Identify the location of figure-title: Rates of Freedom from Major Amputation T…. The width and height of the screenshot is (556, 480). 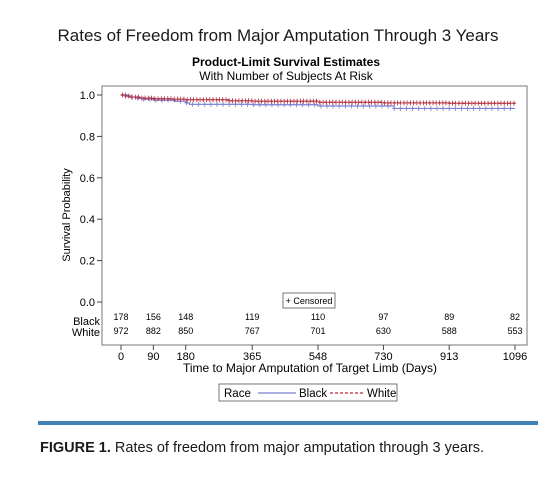
(278, 35).